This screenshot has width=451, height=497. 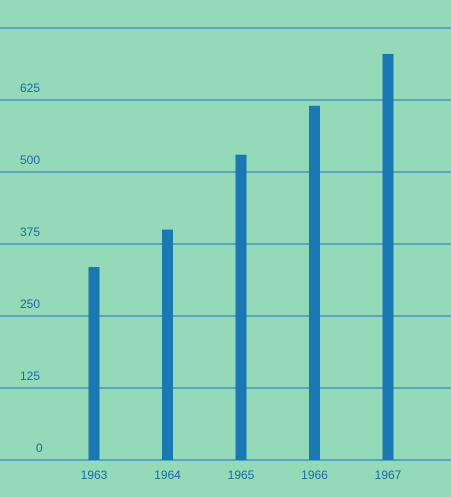 I want to click on y-tick-label: 250, so click(x=30, y=304).